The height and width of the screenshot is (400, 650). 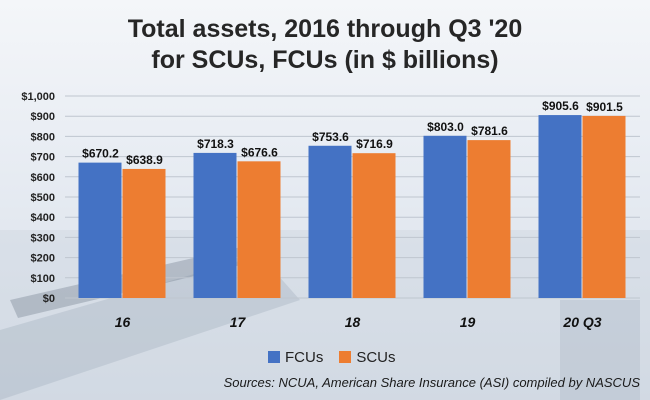 What do you see at coordinates (581, 322) in the screenshot?
I see `x-tick-label: 20 Q3` at bounding box center [581, 322].